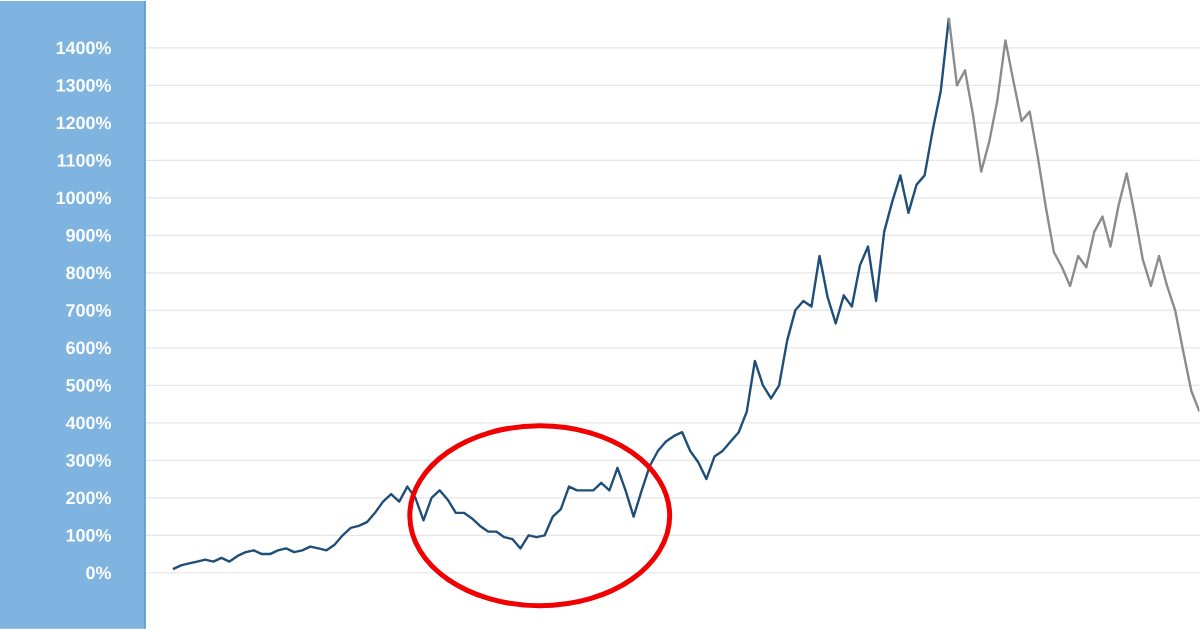  I want to click on y-tick-label: 700%, so click(88, 310).